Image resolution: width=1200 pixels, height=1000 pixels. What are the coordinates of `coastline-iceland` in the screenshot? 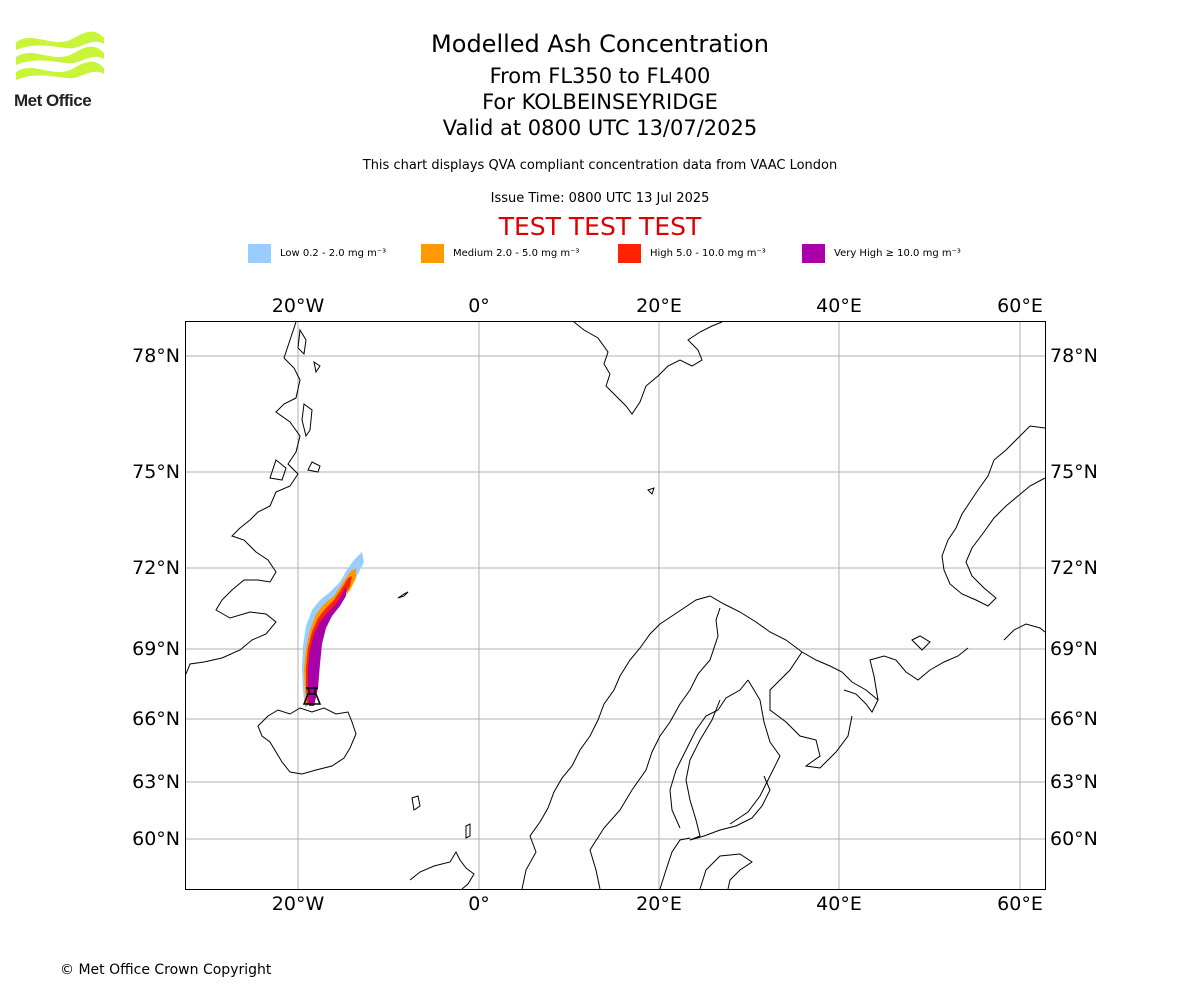 It's located at (307, 741).